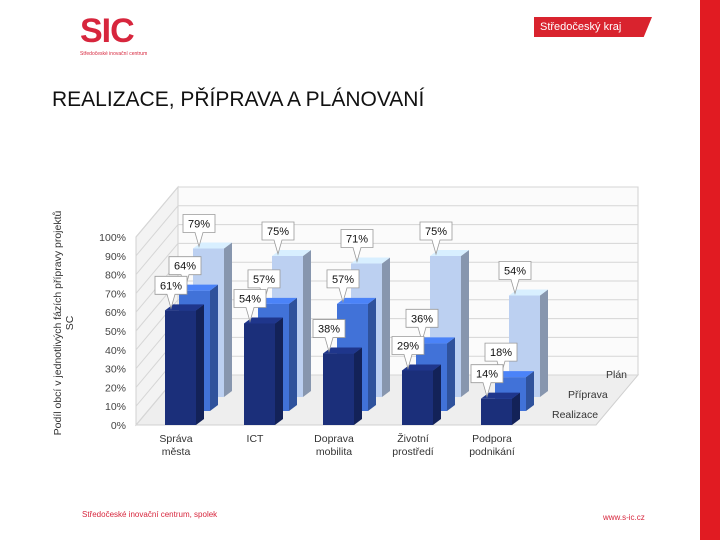  Describe the element at coordinates (413, 452) in the screenshot. I see `x-tick-label: prostředí` at that location.